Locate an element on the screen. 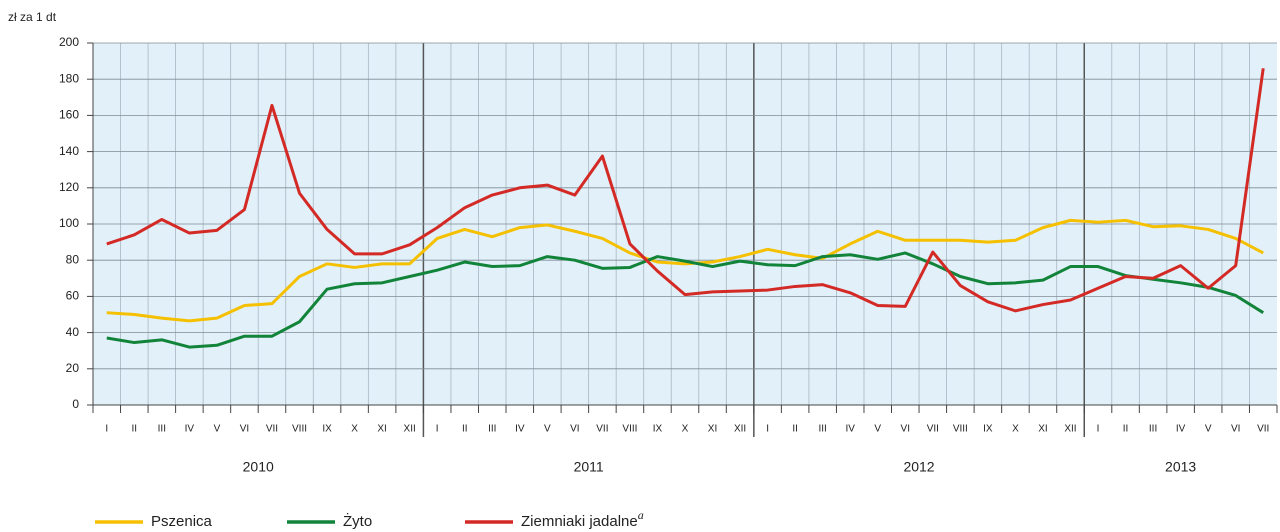  y-tick-label: 160 is located at coordinates (69, 115).